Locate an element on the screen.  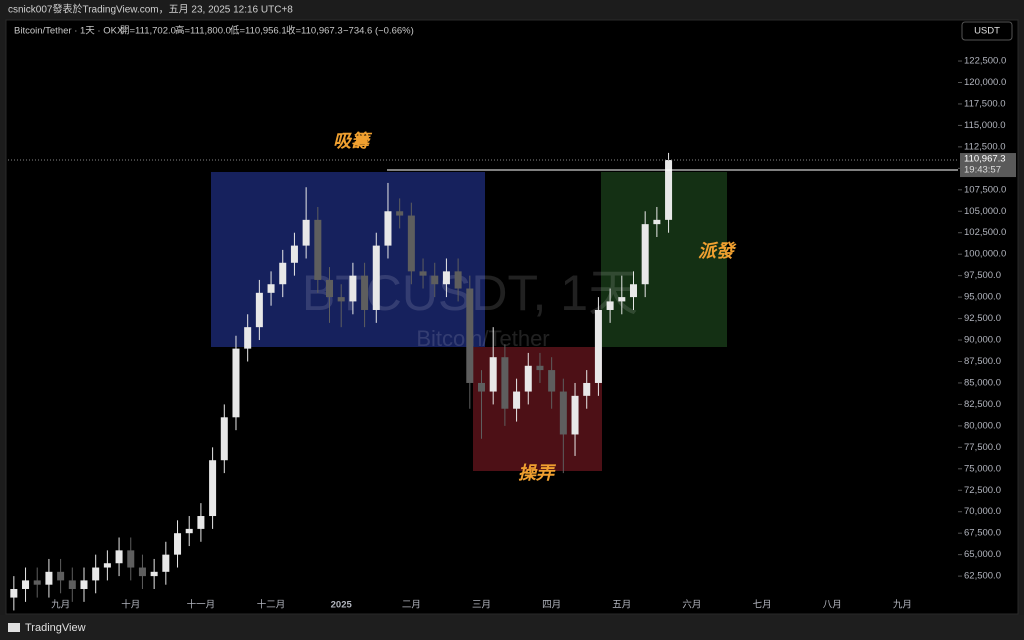
x-tick-label: 二月 is located at coordinates (411, 605).